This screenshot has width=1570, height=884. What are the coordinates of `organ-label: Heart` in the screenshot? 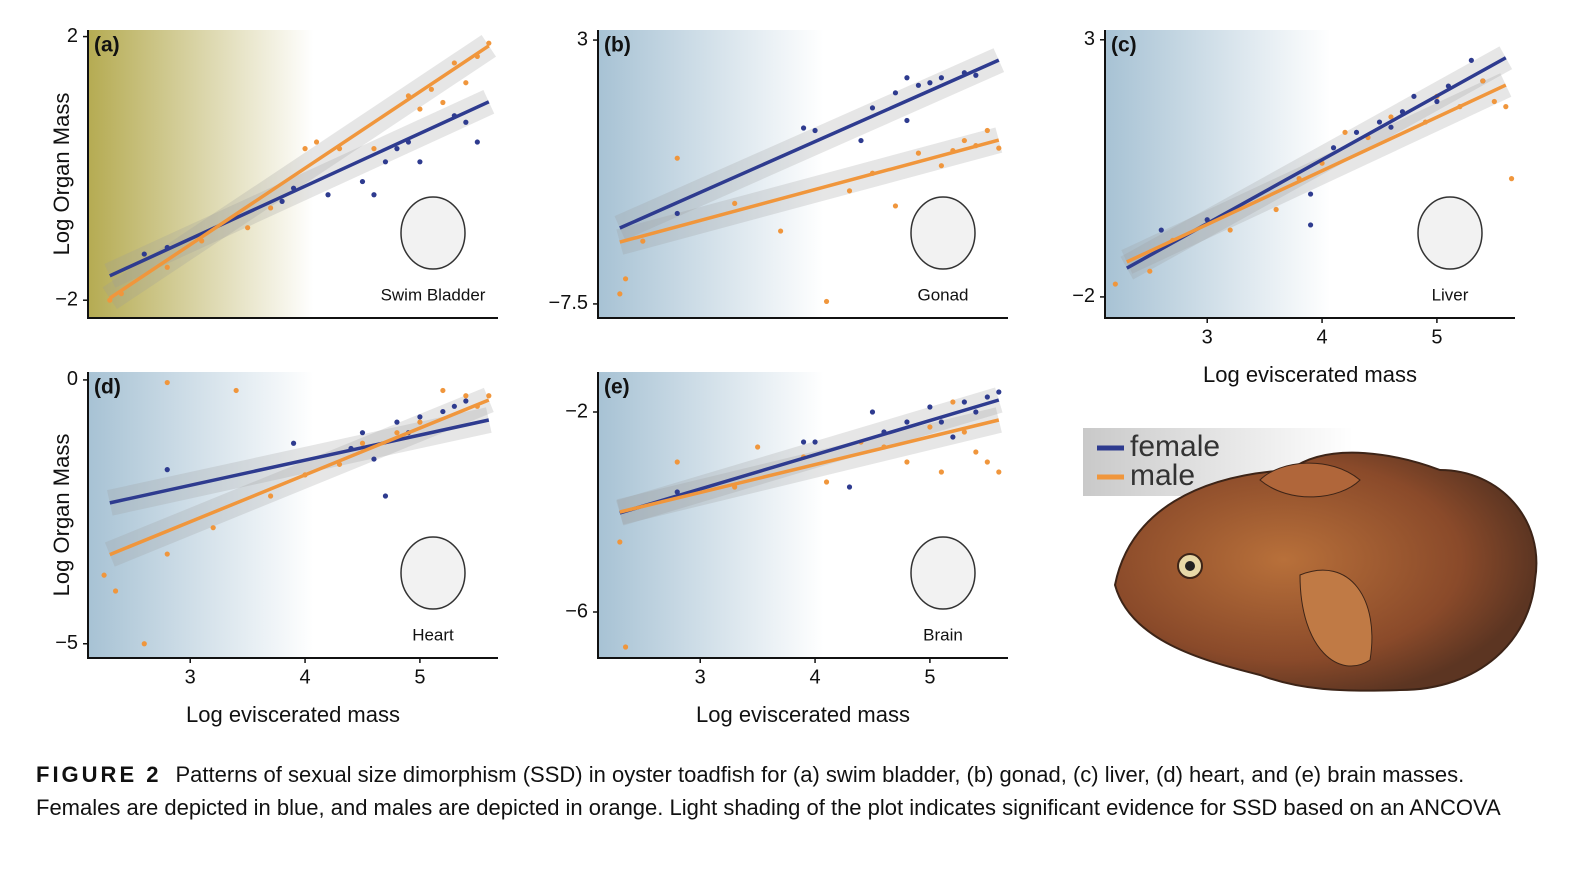 It's located at (433, 634).